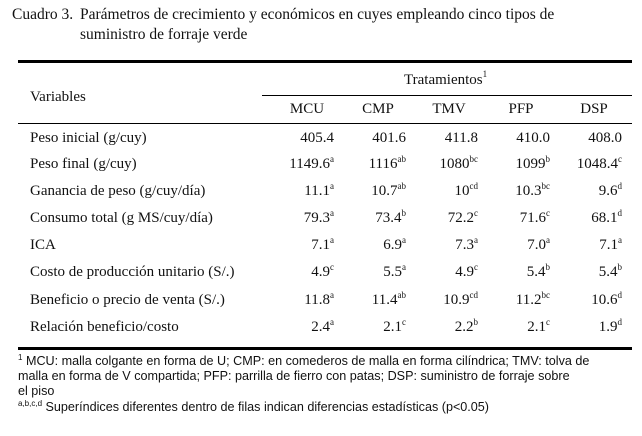 The image size is (642, 436). Describe the element at coordinates (83, 164) in the screenshot. I see `row-label: Peso final (g/cuy)` at that location.